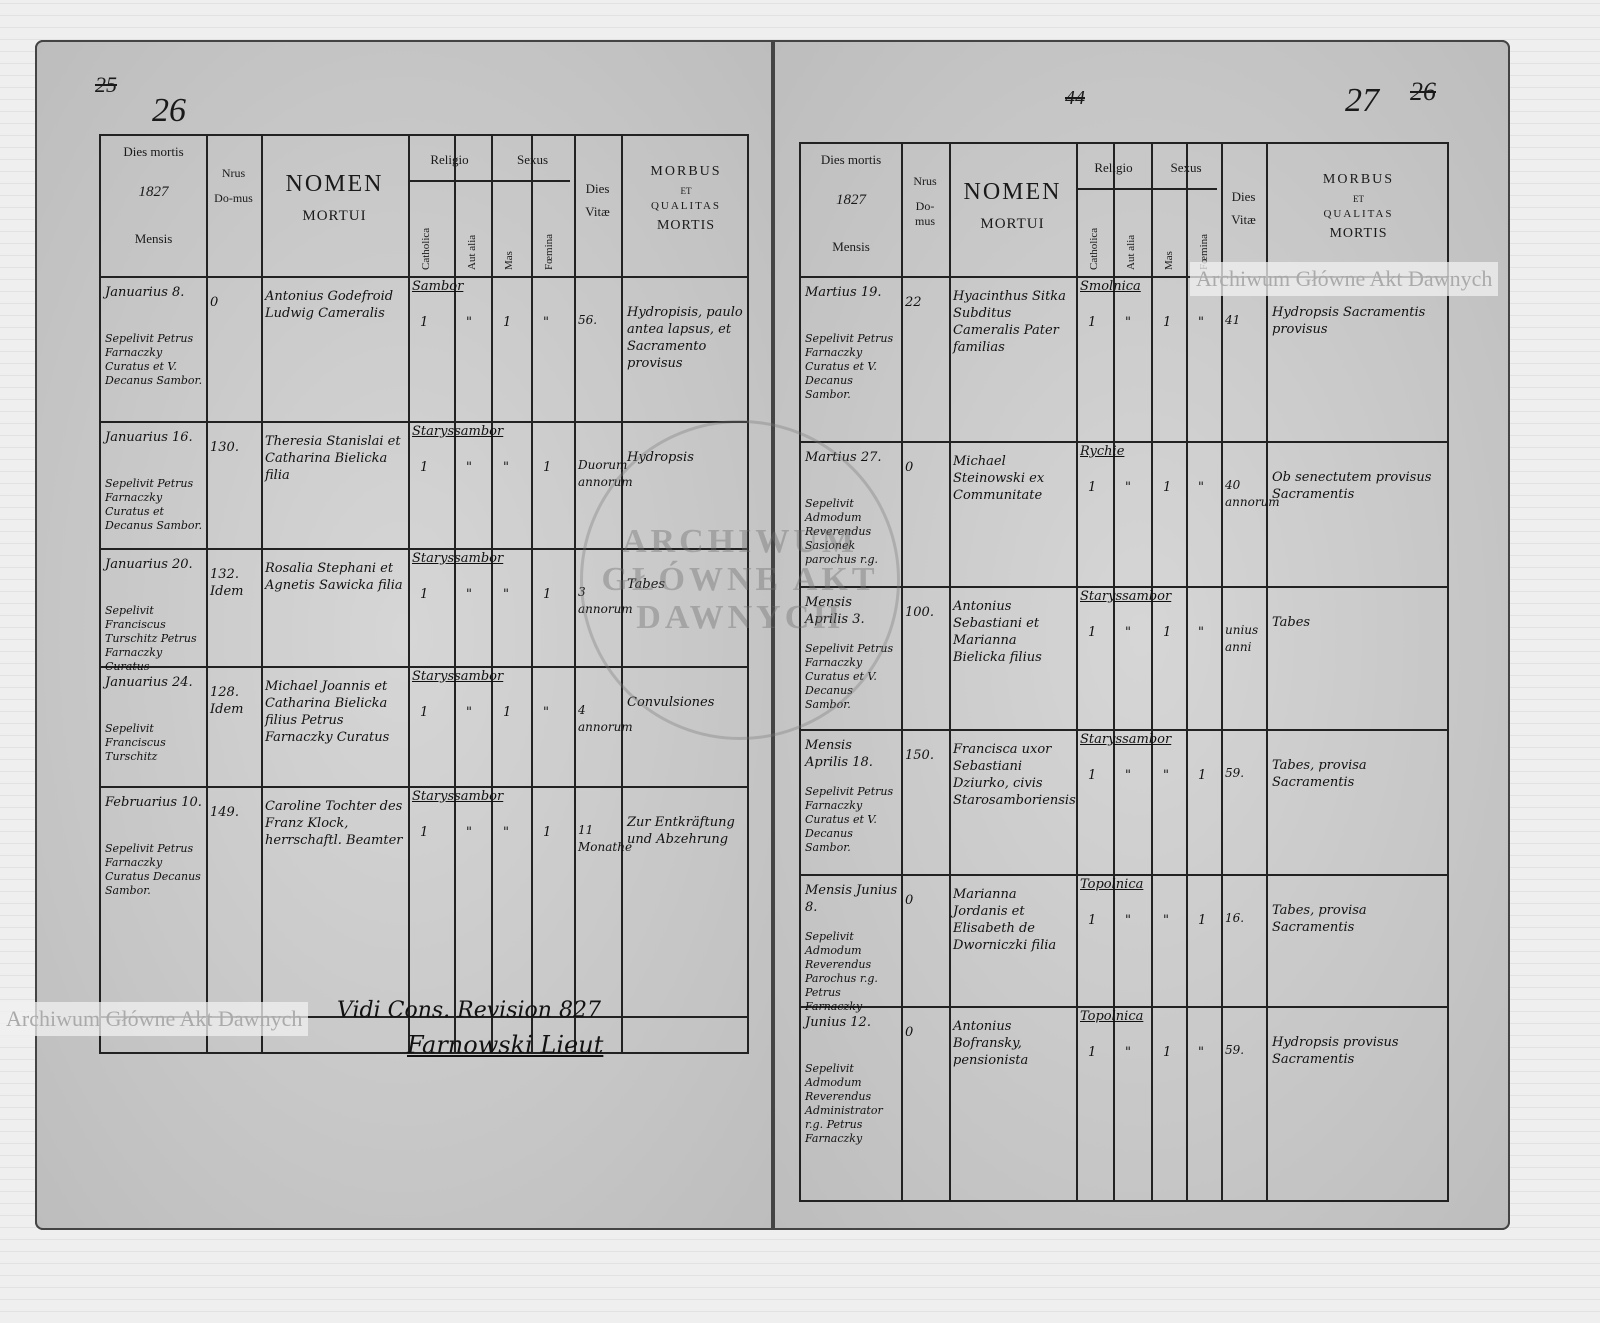 The width and height of the screenshot is (1600, 1323). Describe the element at coordinates (224, 812) in the screenshot. I see `entry-house-number: 149.` at that location.